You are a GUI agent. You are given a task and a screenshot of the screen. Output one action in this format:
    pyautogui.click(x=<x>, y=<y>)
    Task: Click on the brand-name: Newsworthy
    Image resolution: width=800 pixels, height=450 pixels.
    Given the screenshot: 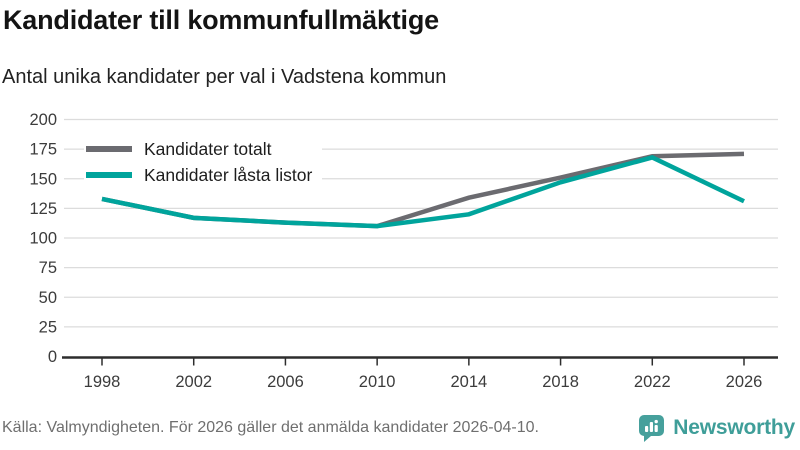 What is the action you would take?
    pyautogui.click(x=734, y=427)
    